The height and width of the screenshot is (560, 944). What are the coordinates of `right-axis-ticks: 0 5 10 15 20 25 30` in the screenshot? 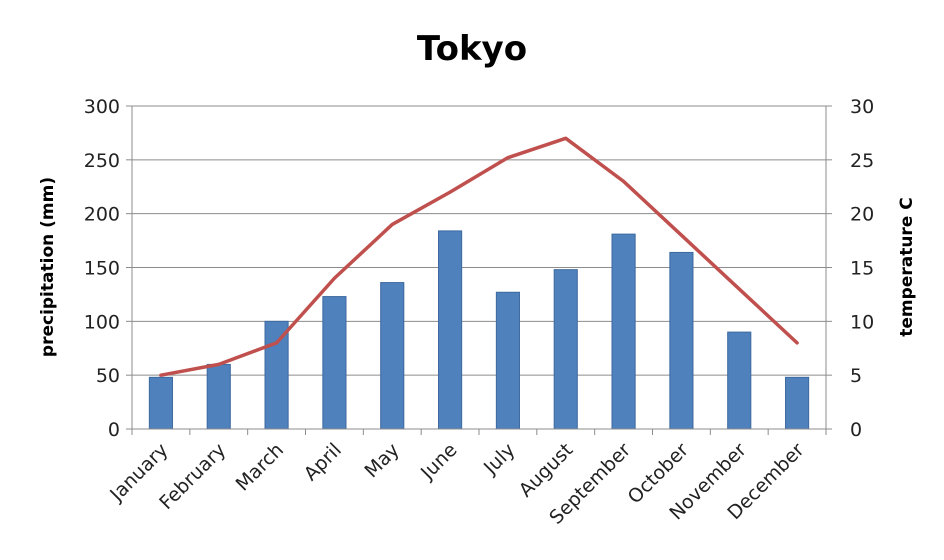 It's located at (862, 268).